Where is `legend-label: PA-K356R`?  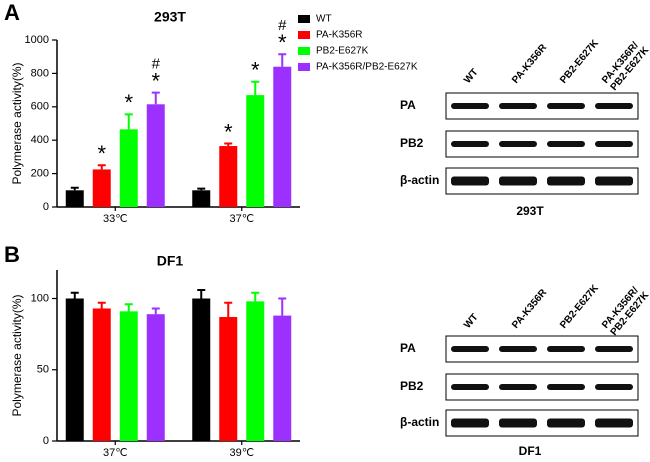
legend-label: PA-K356R is located at coordinates (339, 35).